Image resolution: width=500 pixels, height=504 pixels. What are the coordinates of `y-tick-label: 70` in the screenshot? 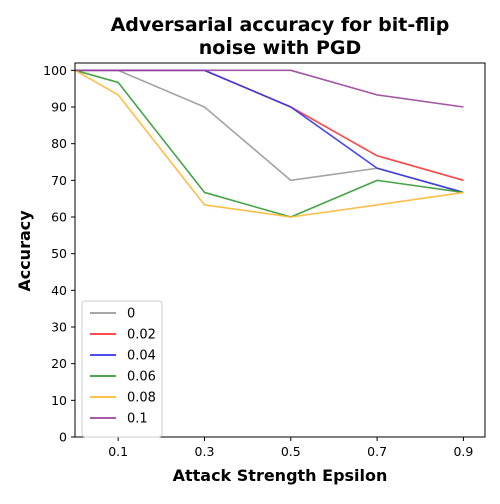 It's located at (59, 180).